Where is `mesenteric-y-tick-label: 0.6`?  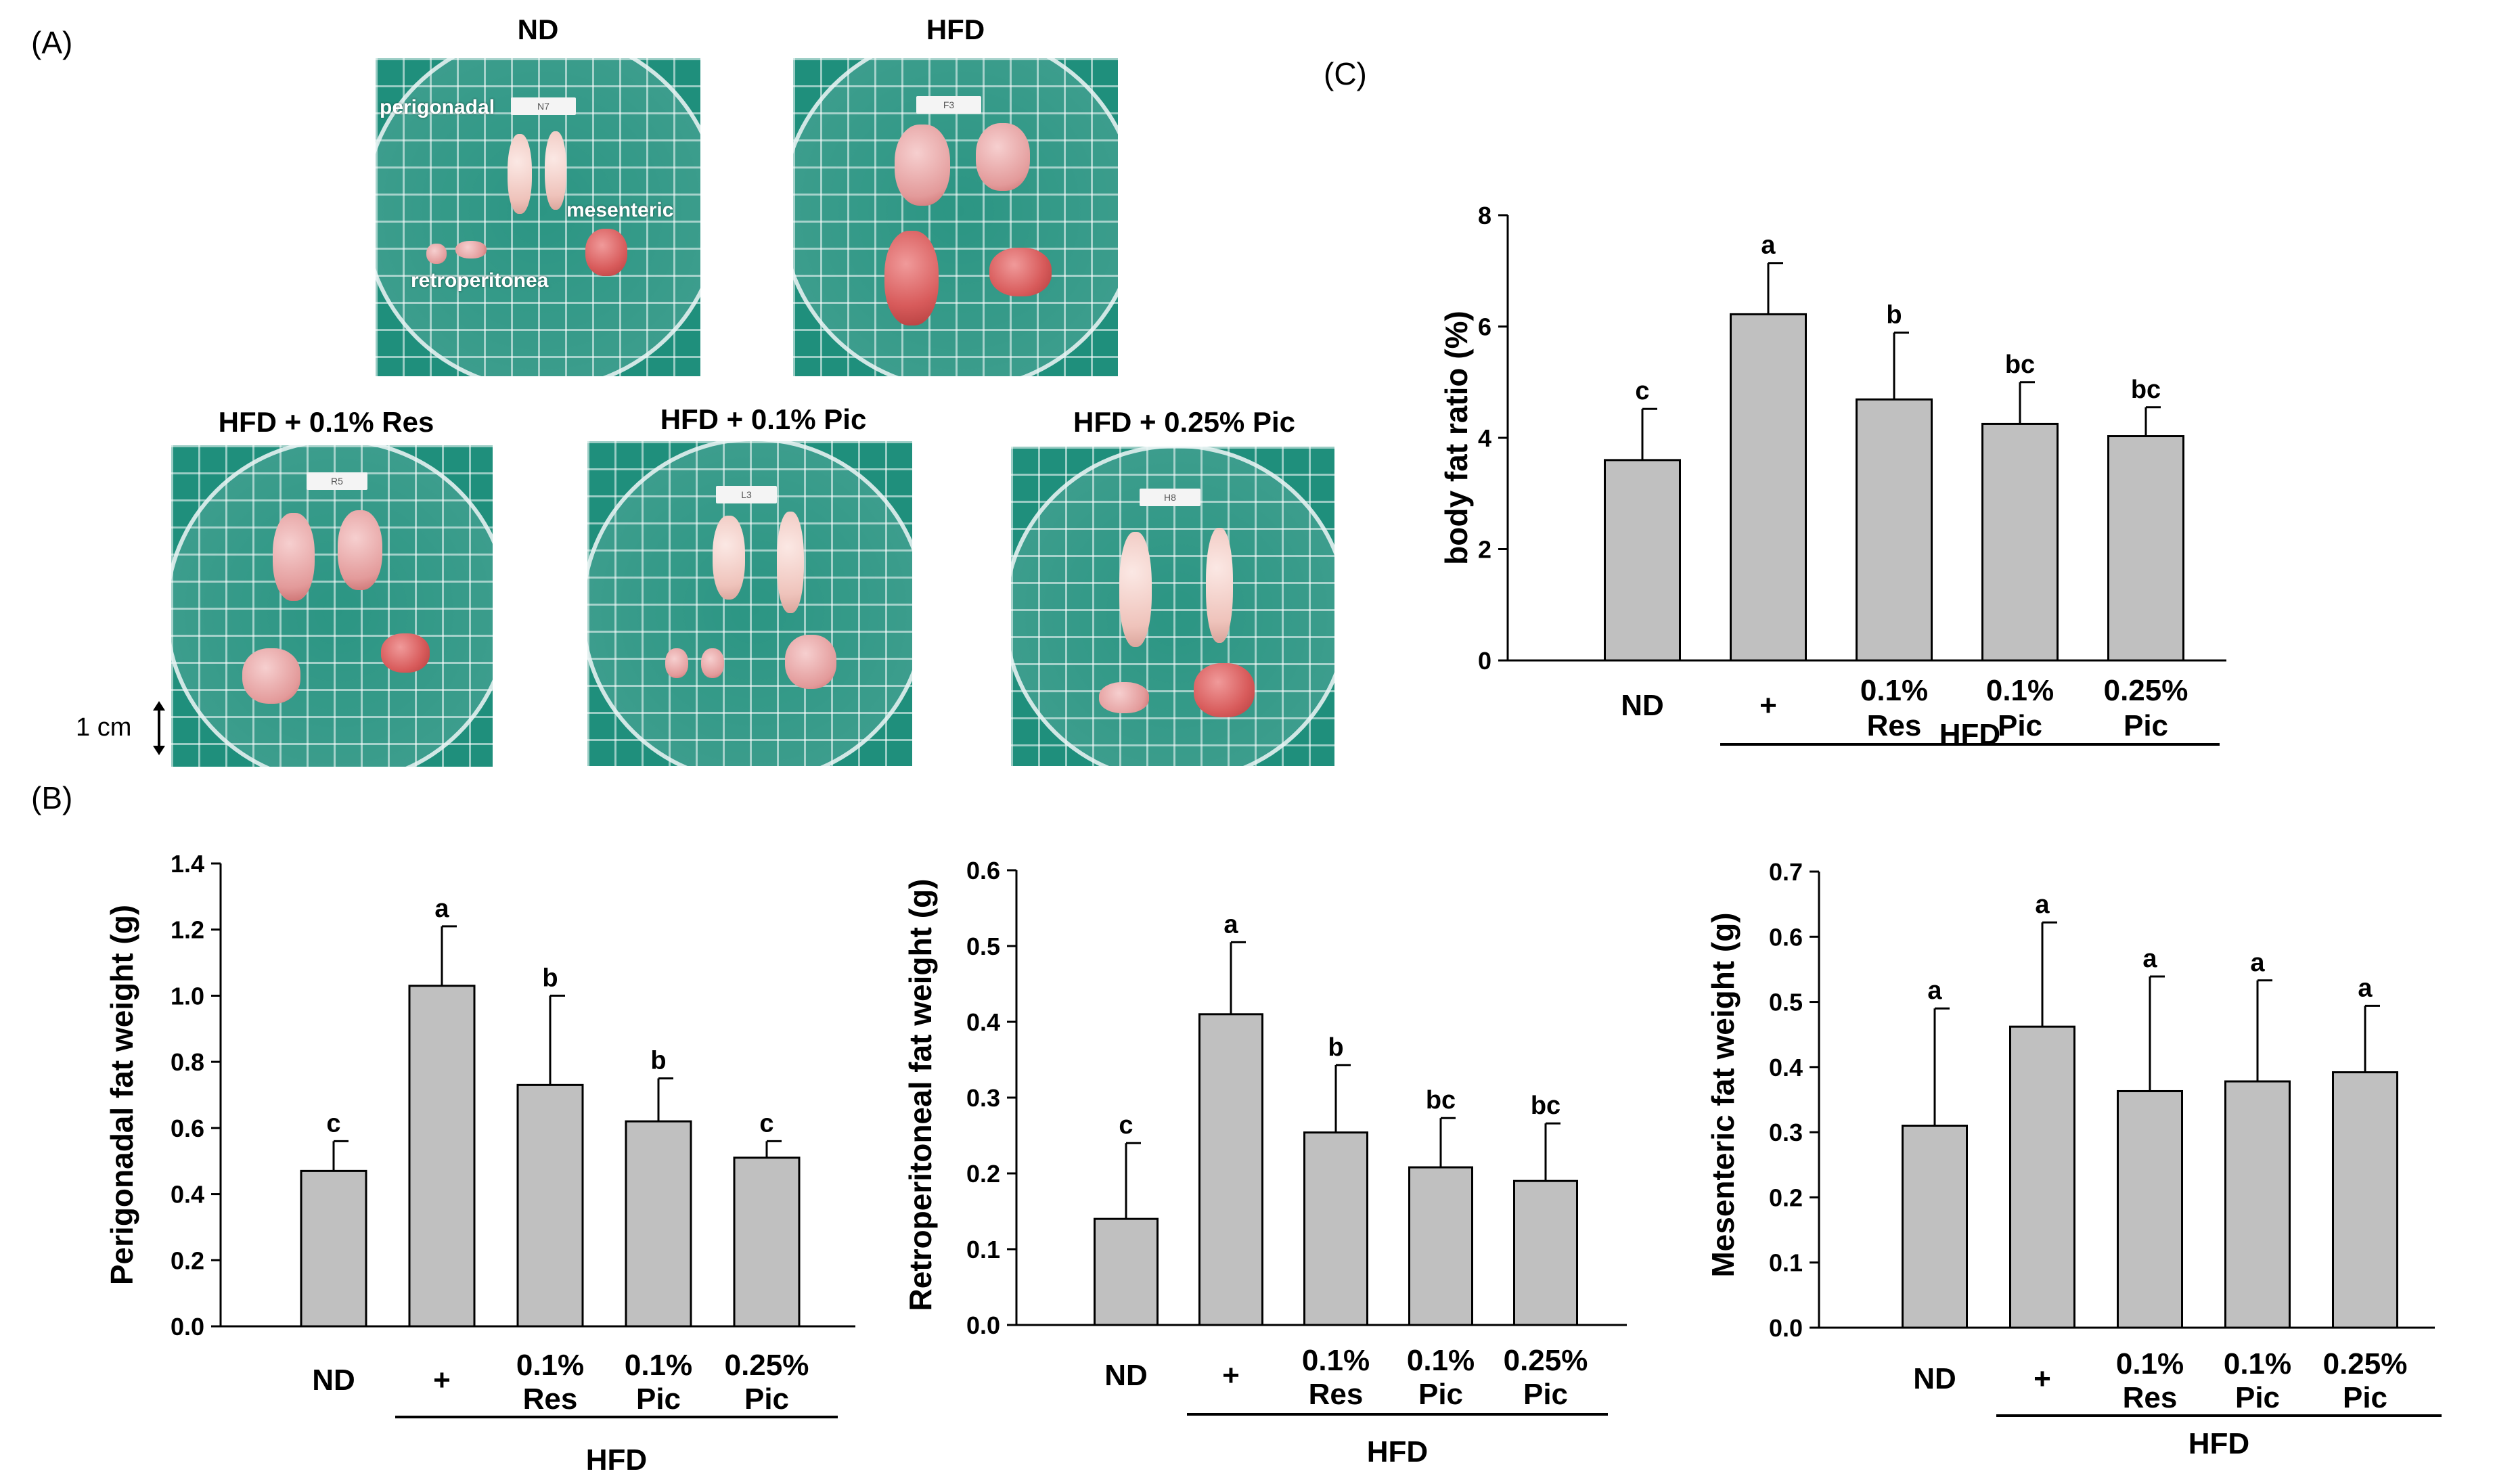 mesenteric-y-tick-label: 0.6 is located at coordinates (1786, 937).